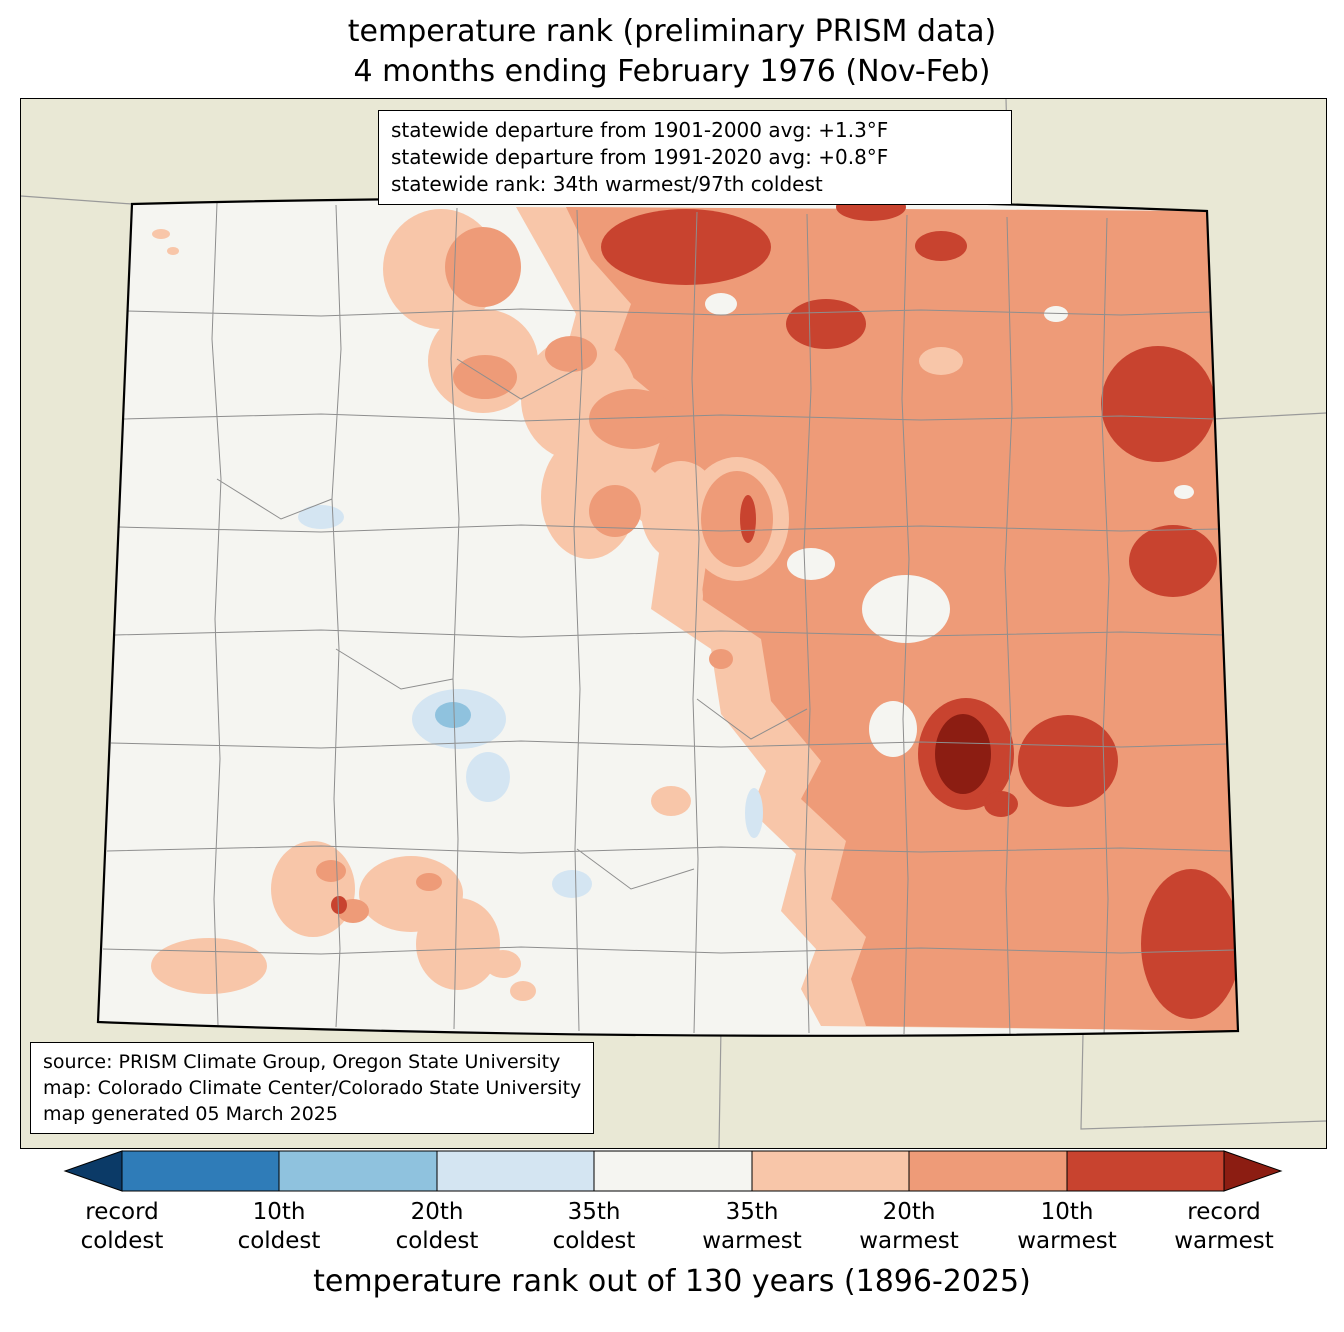  What do you see at coordinates (748, 519) in the screenshot?
I see `red-center-sliver` at bounding box center [748, 519].